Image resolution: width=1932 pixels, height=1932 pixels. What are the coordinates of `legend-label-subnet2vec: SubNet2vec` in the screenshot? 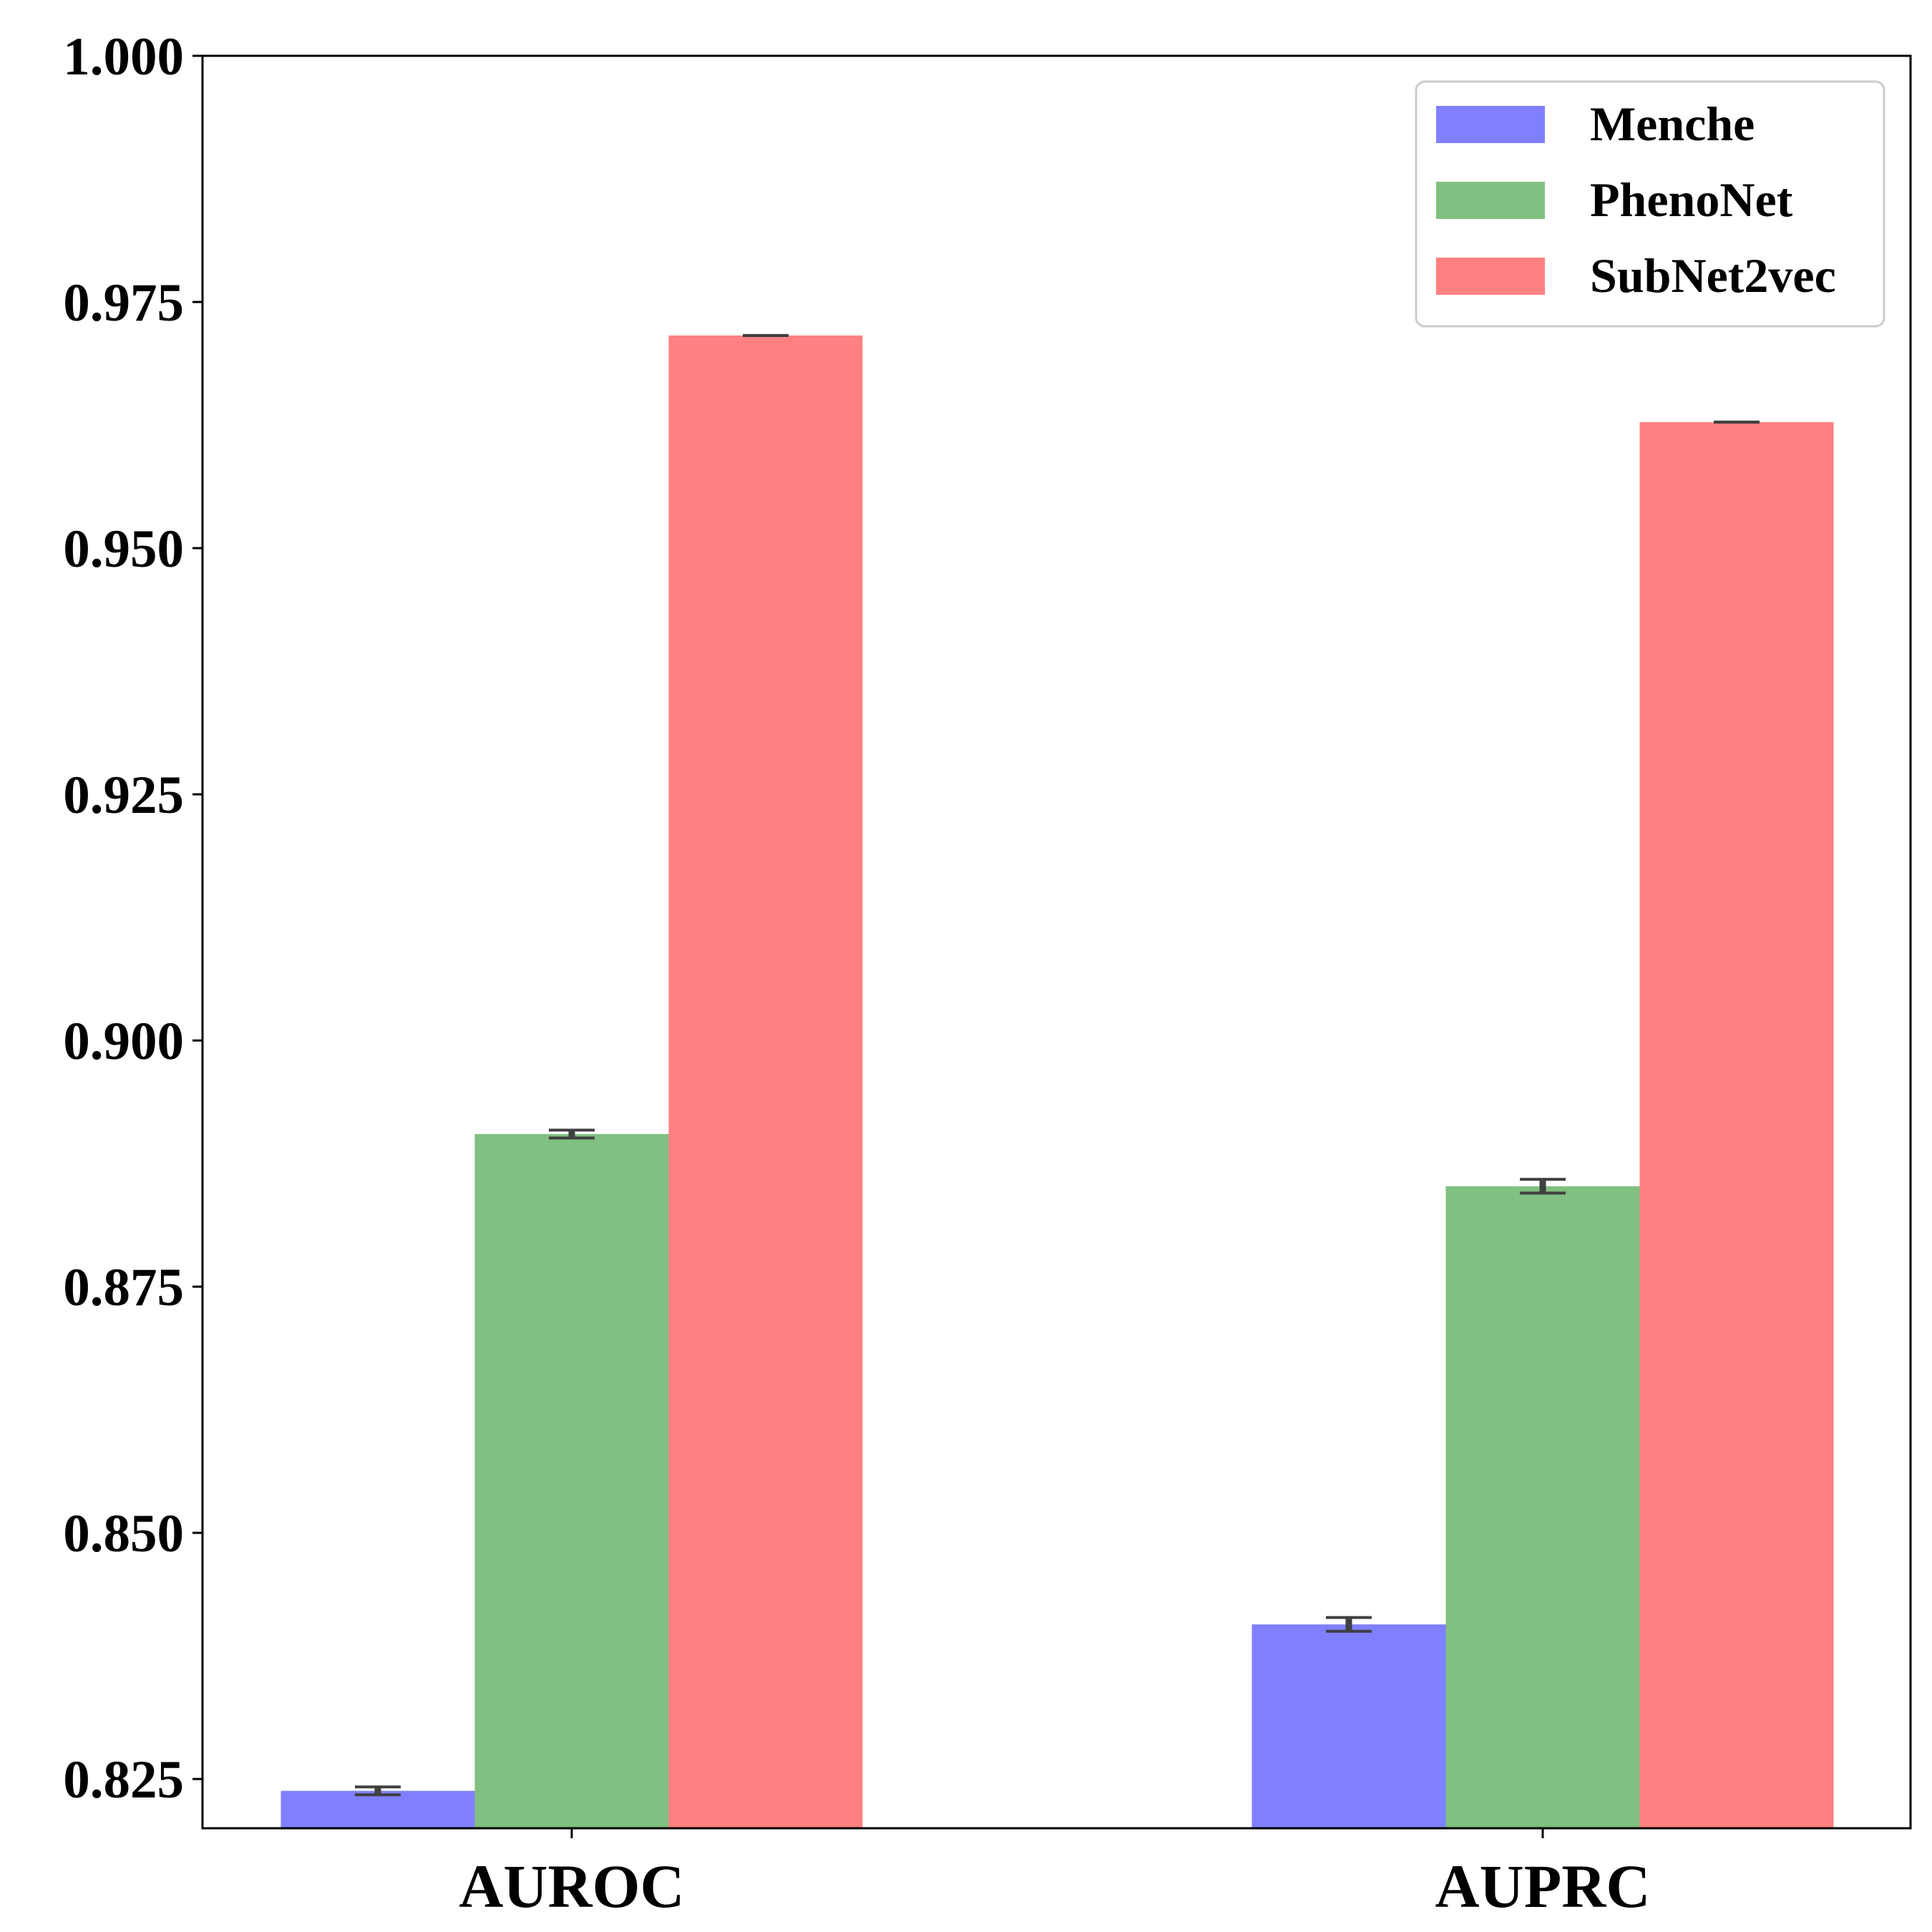 It's located at (1713, 275).